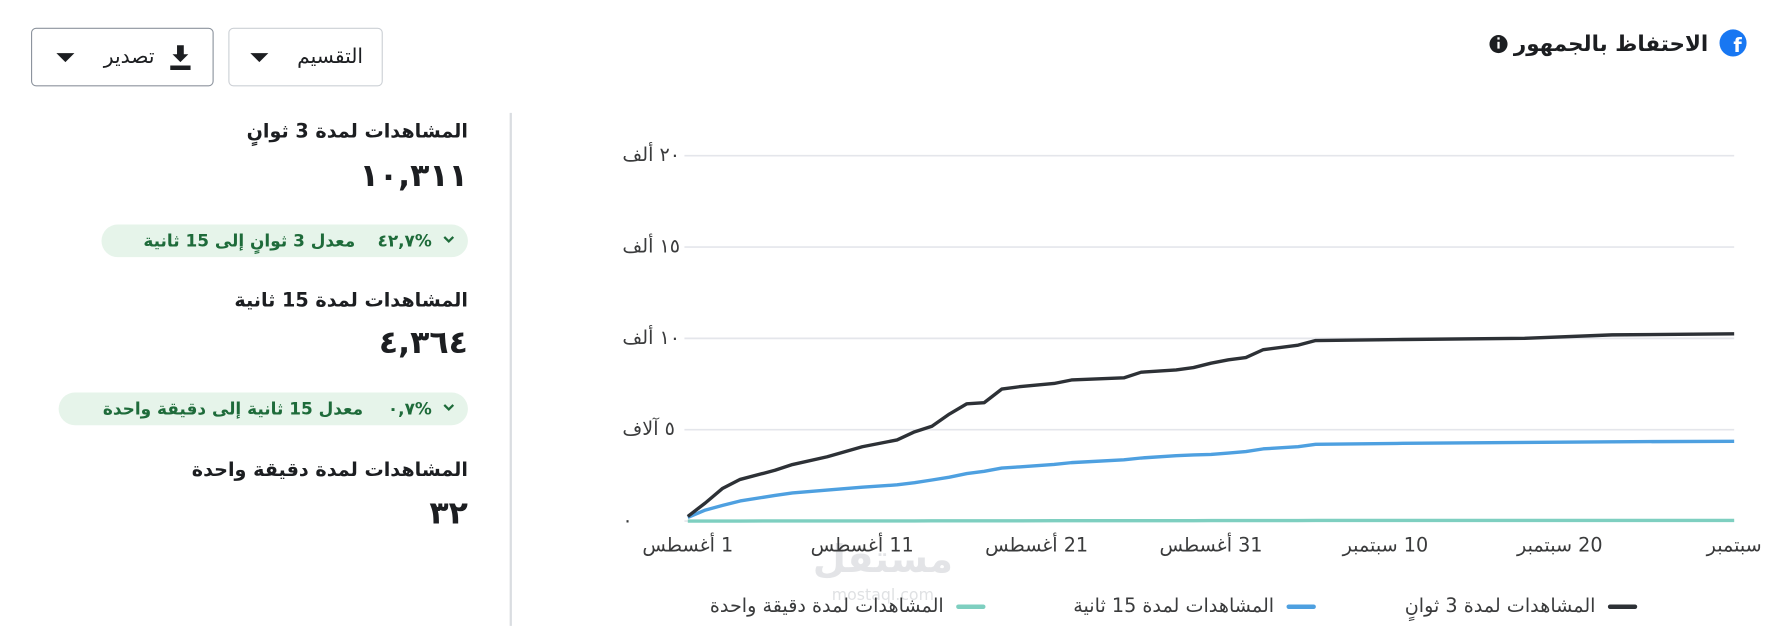 This screenshot has height=626, width=1768. I want to click on stat-value: ٤,٣٦٤, so click(423, 343).